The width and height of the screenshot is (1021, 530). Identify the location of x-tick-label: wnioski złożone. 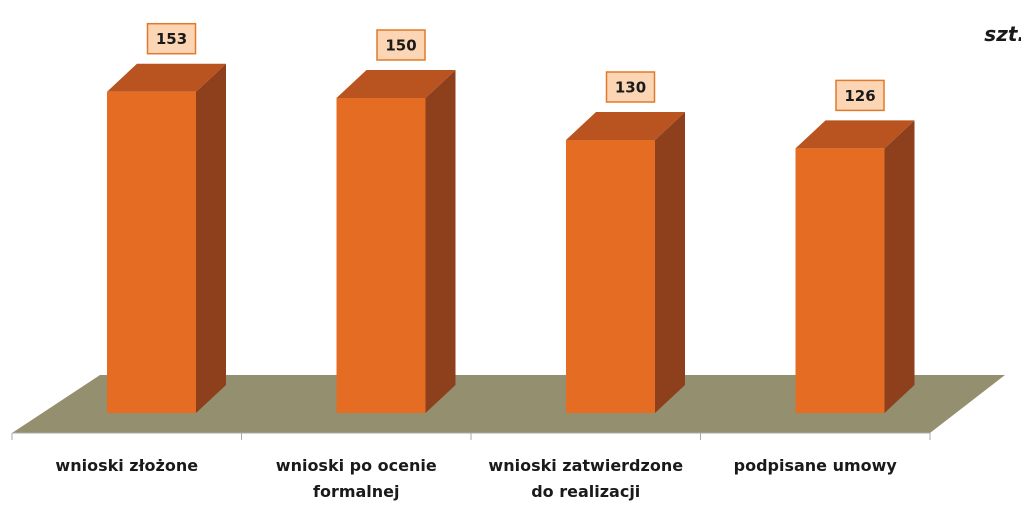
(127, 465).